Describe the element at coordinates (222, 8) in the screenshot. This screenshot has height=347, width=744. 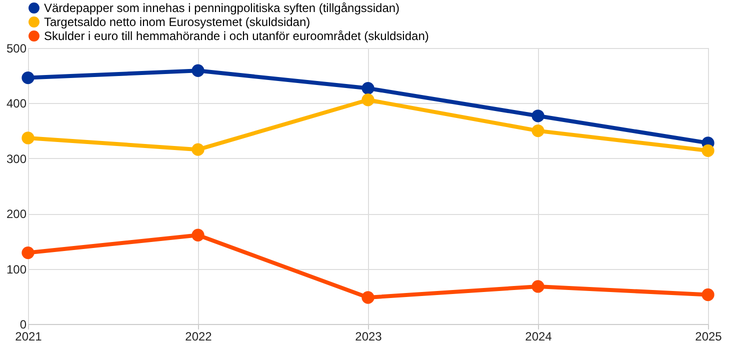
I see `legend-label: Värdepapper som innehas i penningpolitiska syften (tillgångssidan)` at that location.